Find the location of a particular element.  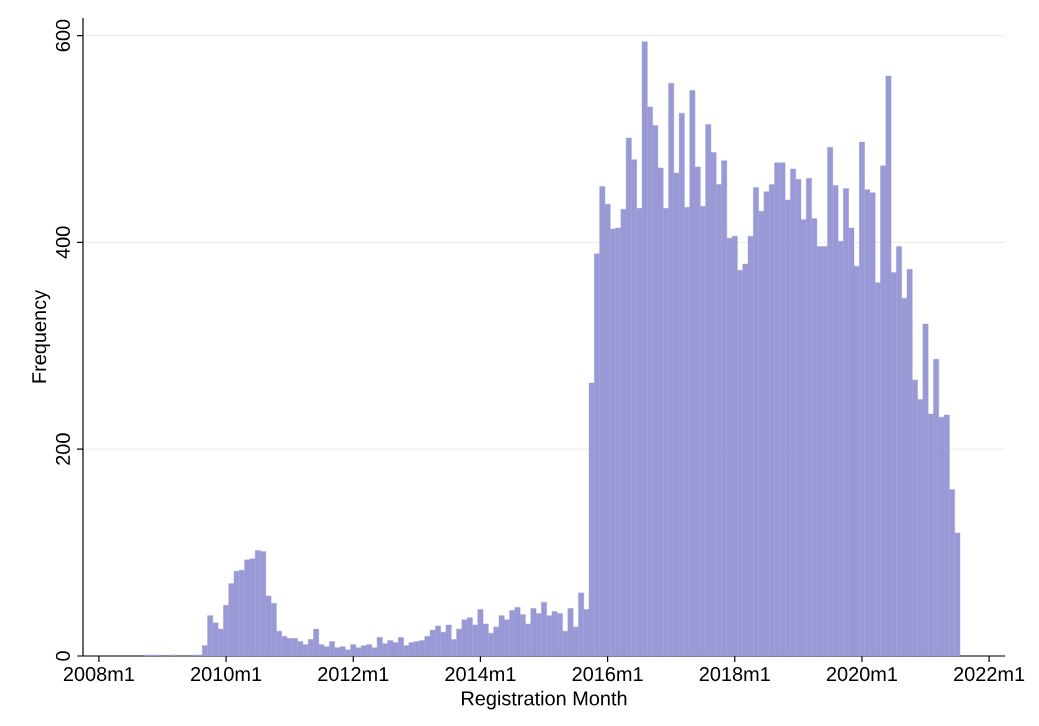

y-tick-label: 200 is located at coordinates (62, 449).